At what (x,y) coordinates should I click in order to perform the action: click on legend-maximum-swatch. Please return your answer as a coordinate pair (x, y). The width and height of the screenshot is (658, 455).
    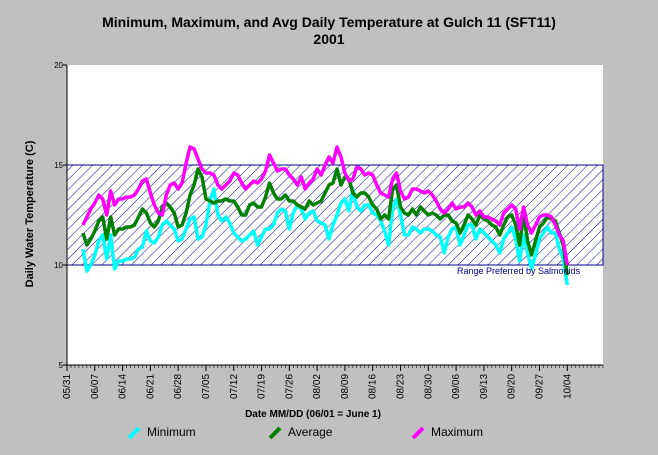
    Looking at the image, I should click on (418, 433).